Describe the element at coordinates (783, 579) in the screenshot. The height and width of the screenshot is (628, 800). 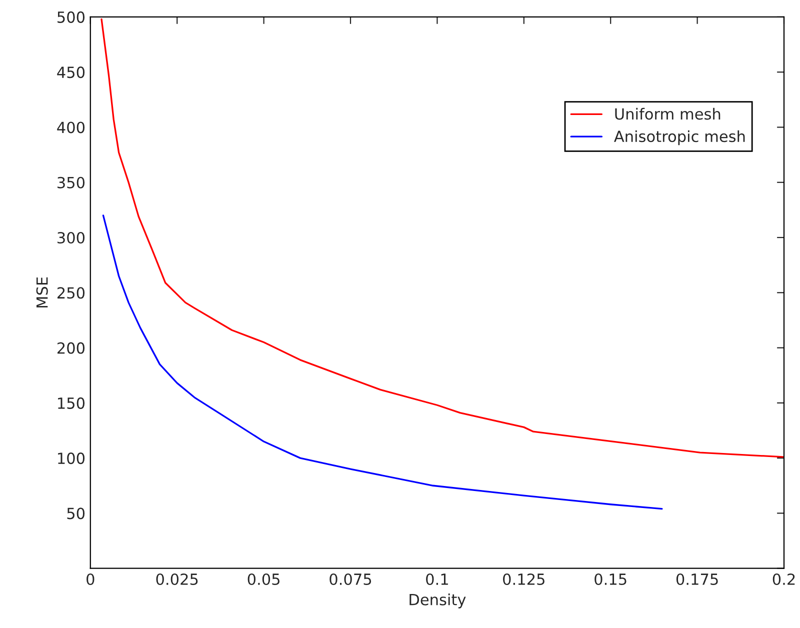
I see `x-tick-label: 0.2` at that location.